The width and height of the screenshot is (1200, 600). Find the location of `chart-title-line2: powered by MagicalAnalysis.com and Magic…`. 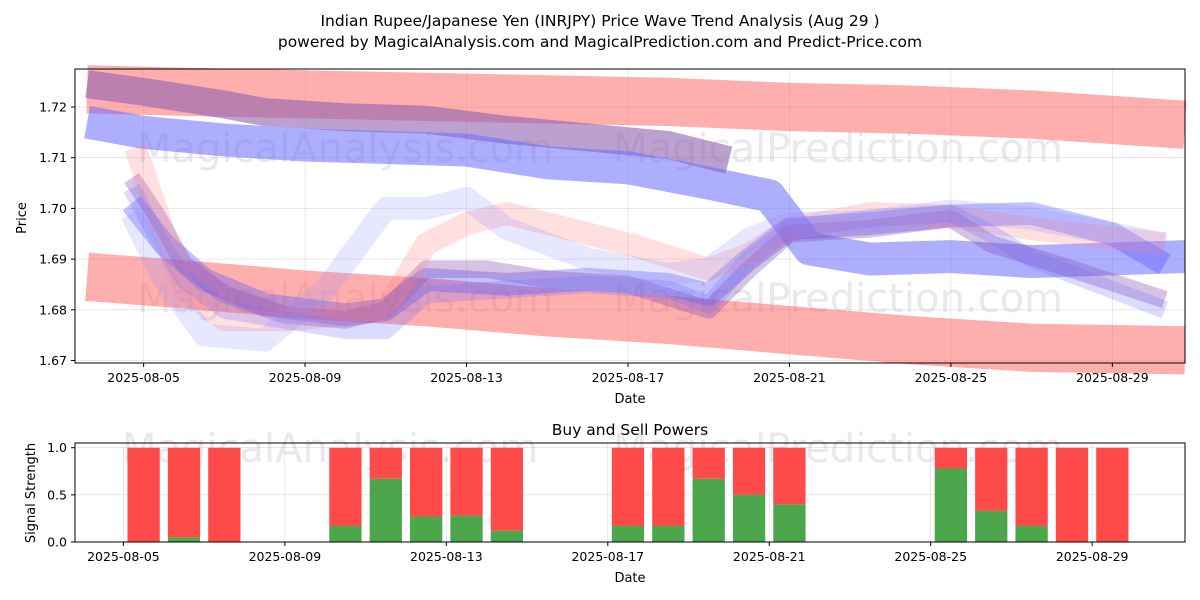

chart-title-line2: powered by MagicalAnalysis.com and Magic… is located at coordinates (600, 42).